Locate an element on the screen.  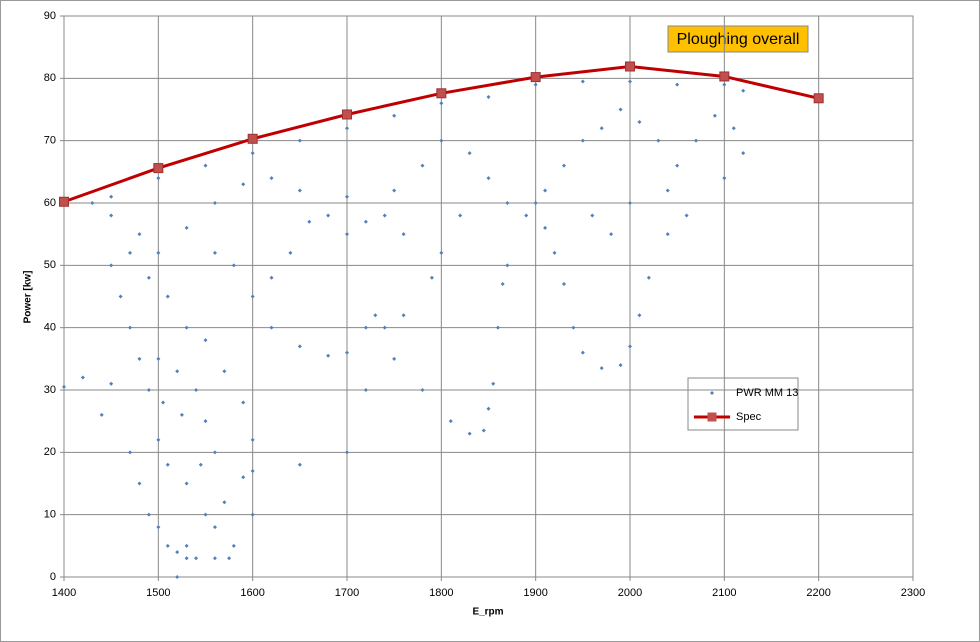
x-tick-label: 1400 is located at coordinates (64, 593).